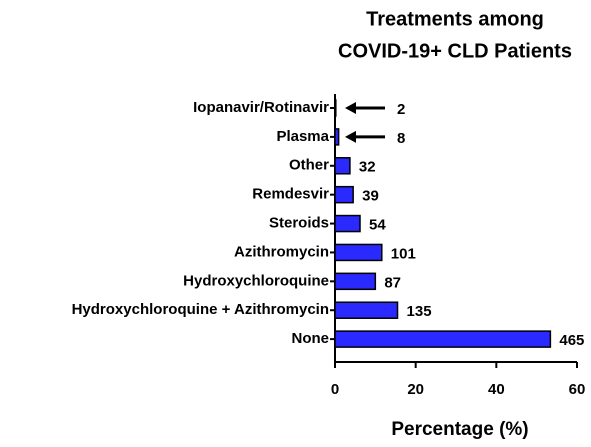  Describe the element at coordinates (311, 338) in the screenshot. I see `y-tick-label: None` at that location.